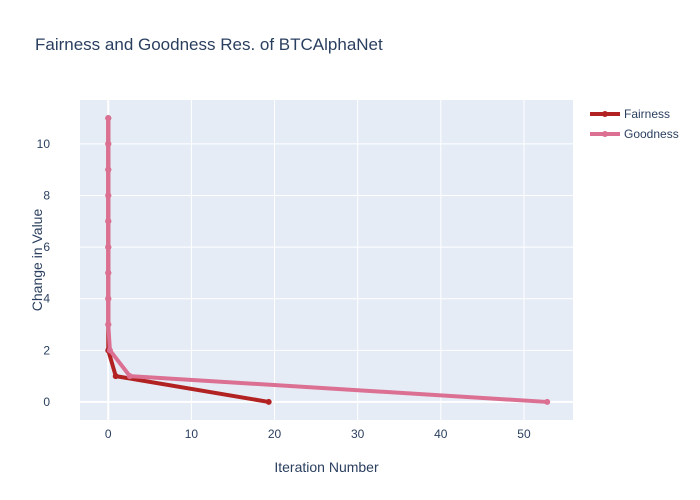  Describe the element at coordinates (46, 402) in the screenshot. I see `y-tick-label: 0` at that location.